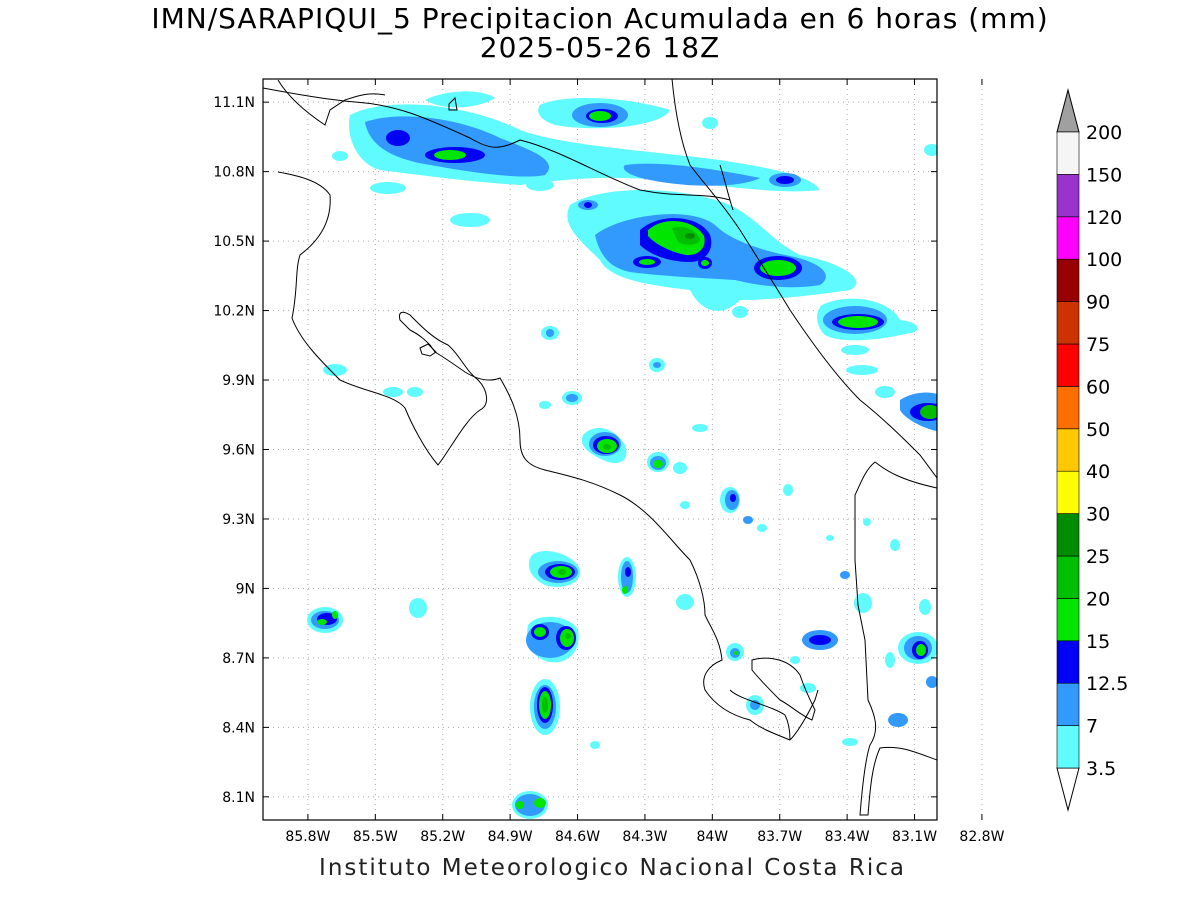 This screenshot has width=1200, height=900. What do you see at coordinates (895, 638) in the screenshot?
I see `panama-border` at bounding box center [895, 638].